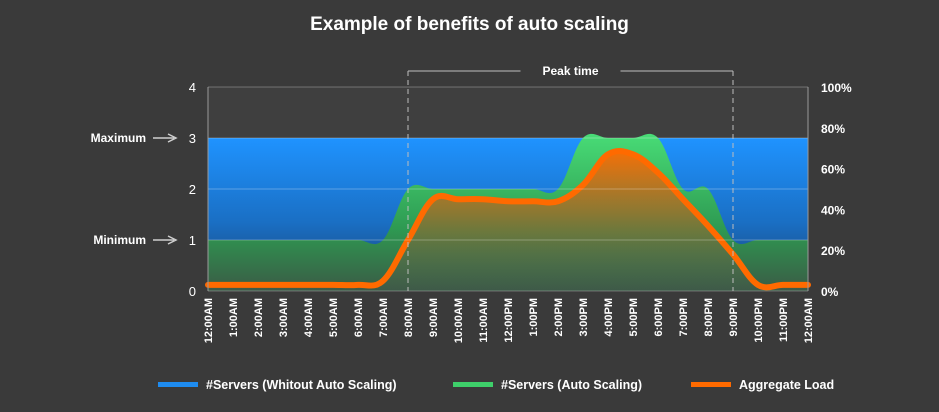 This screenshot has width=939, height=412. What do you see at coordinates (584, 317) in the screenshot?
I see `x-tick-label: 3:00PM` at bounding box center [584, 317].